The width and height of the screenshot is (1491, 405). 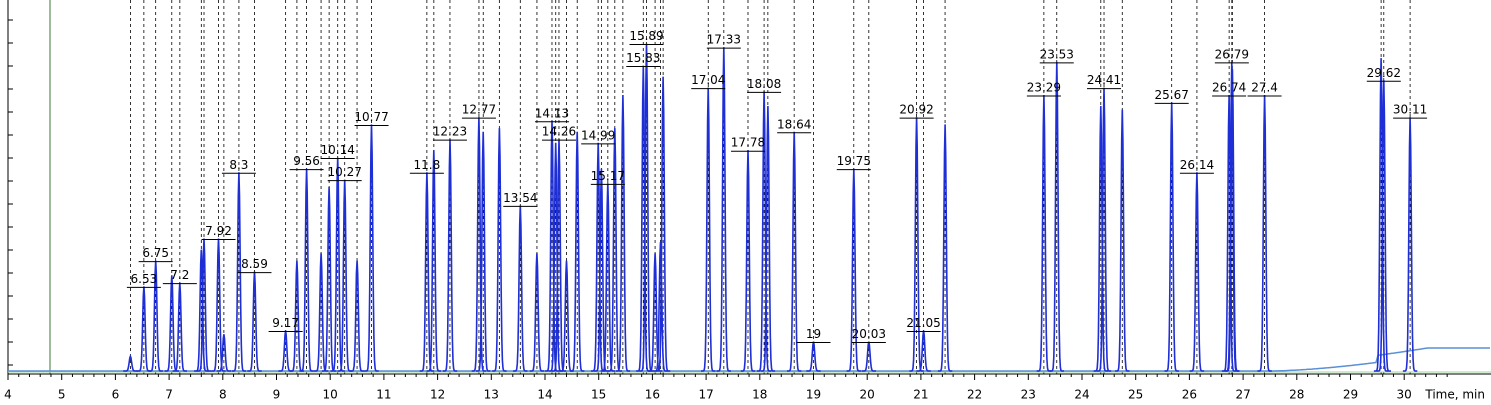 I want to click on x-axis-label: Time, min, so click(x=1454, y=395).